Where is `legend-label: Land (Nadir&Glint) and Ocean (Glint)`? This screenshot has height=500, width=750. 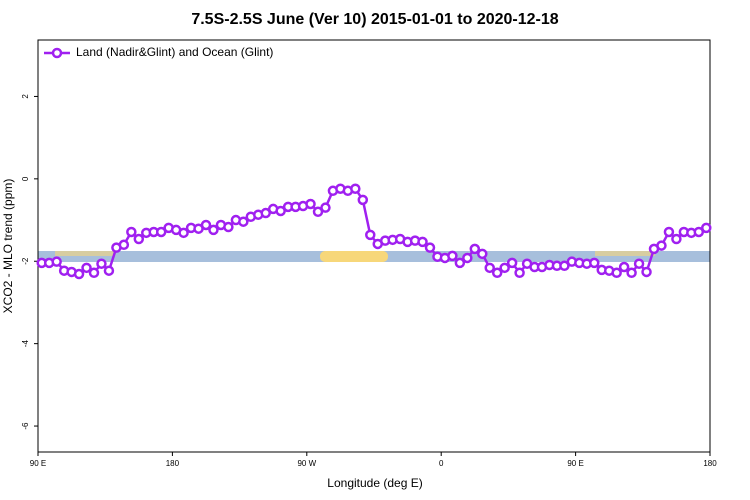 legend-label: Land (Nadir&Glint) and Ocean (Glint) is located at coordinates (174, 52).